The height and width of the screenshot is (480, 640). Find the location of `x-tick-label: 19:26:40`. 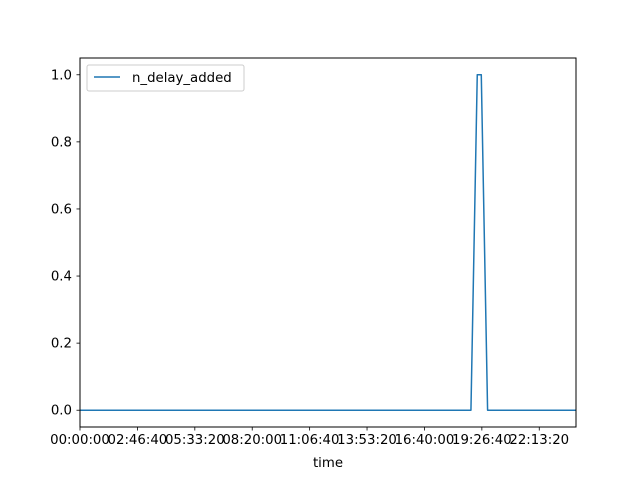

x-tick-label: 19:26:40 is located at coordinates (482, 440).